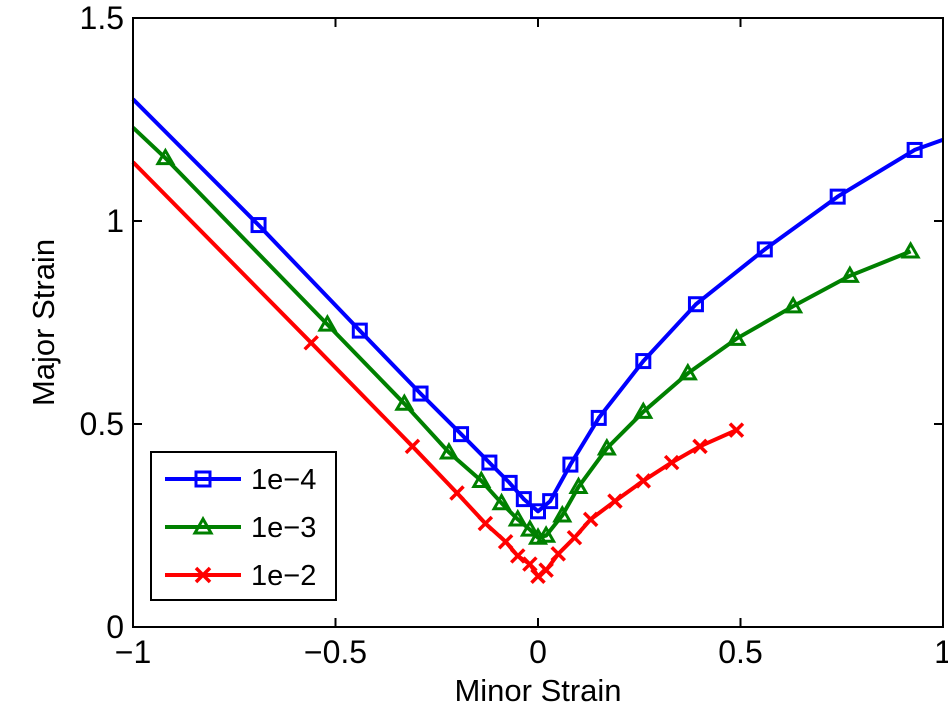 This screenshot has width=948, height=713. What do you see at coordinates (240, 480) in the screenshot?
I see `legend-item: 1e−4` at bounding box center [240, 480].